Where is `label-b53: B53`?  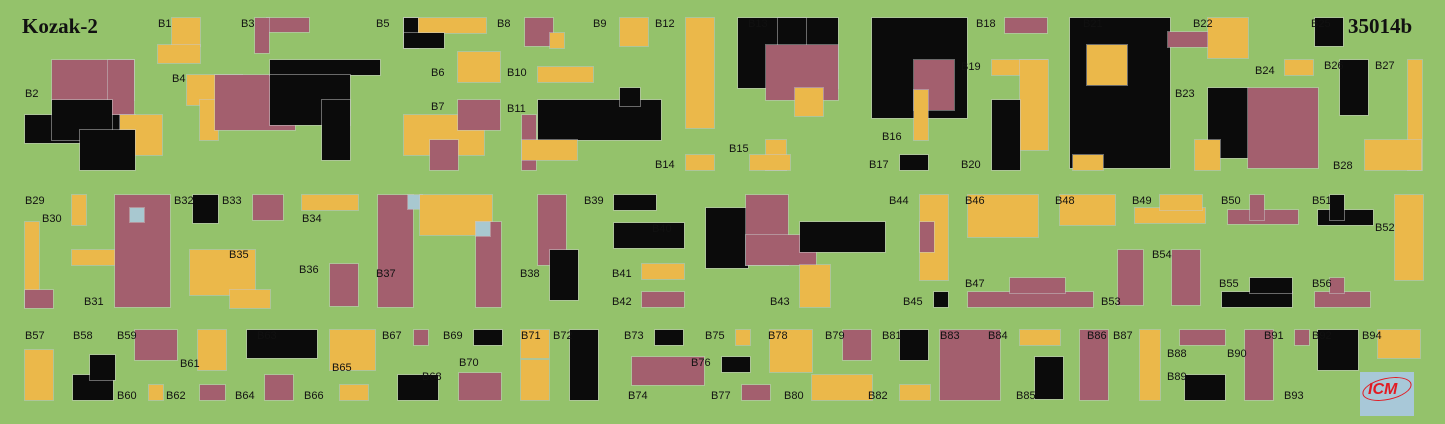
label-b53: B53 is located at coordinates (1111, 302).